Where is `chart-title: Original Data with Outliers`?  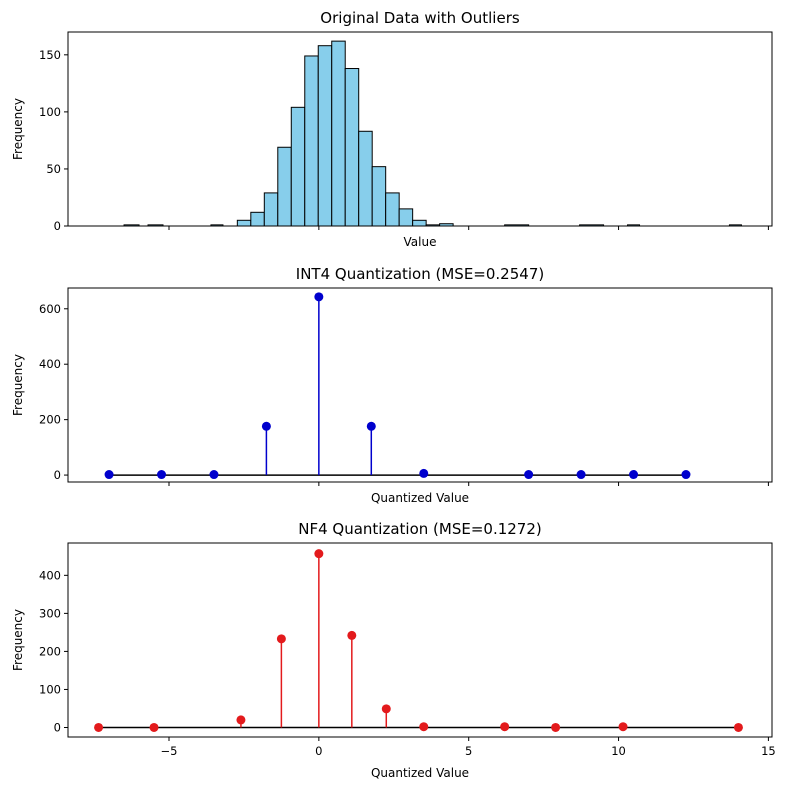 chart-title: Original Data with Outliers is located at coordinates (420, 18).